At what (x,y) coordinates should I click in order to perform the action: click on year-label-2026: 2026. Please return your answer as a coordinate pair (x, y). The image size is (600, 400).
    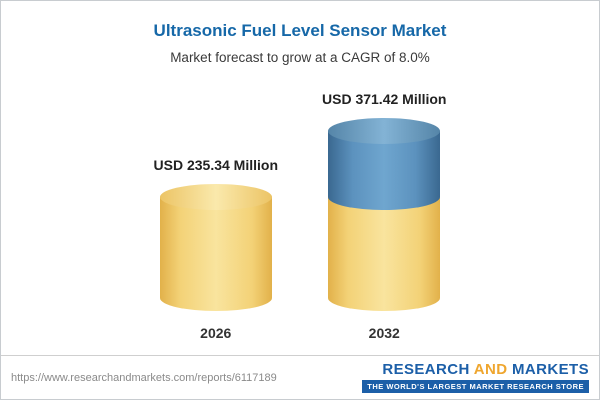
    Looking at the image, I should click on (216, 333).